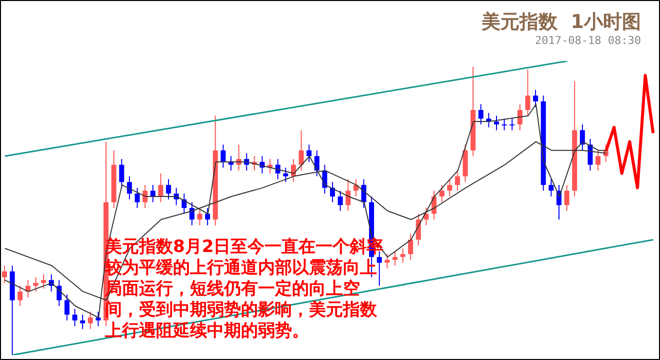 The image size is (660, 360). I want to click on chart-subtitle: 2017-08-18 08:30, so click(588, 40).